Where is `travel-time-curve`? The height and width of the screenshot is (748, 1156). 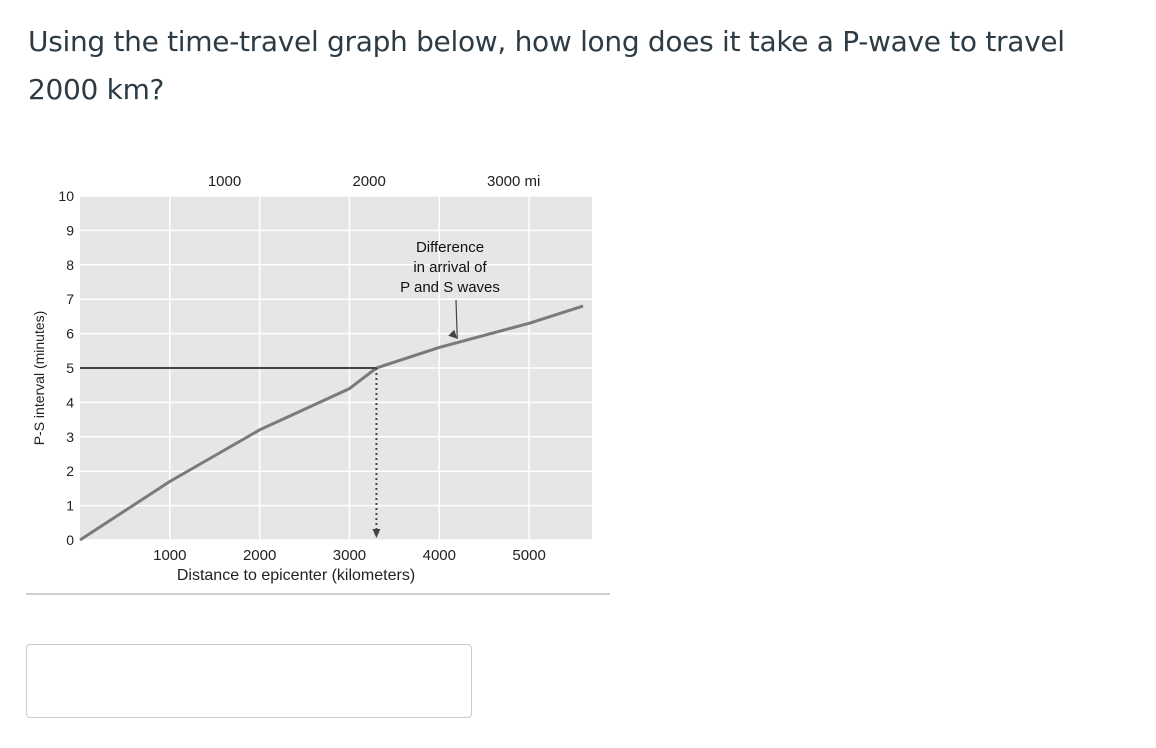
travel-time-curve is located at coordinates (331, 423).